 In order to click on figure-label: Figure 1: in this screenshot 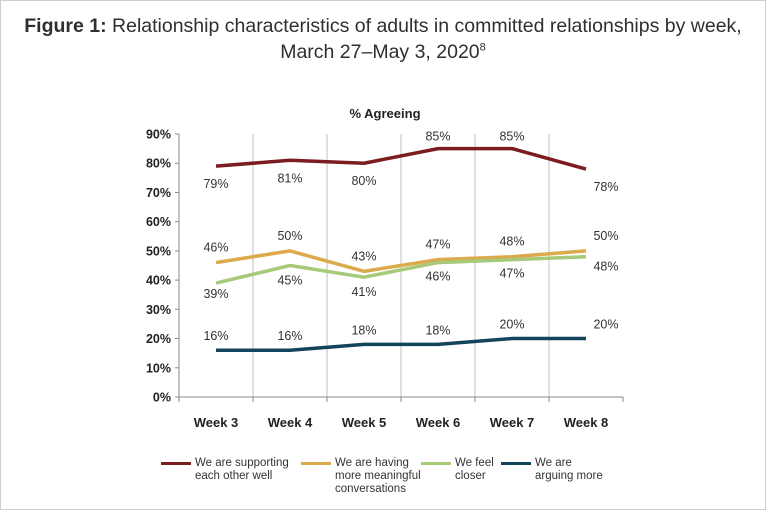, I will do `click(65, 26)`.